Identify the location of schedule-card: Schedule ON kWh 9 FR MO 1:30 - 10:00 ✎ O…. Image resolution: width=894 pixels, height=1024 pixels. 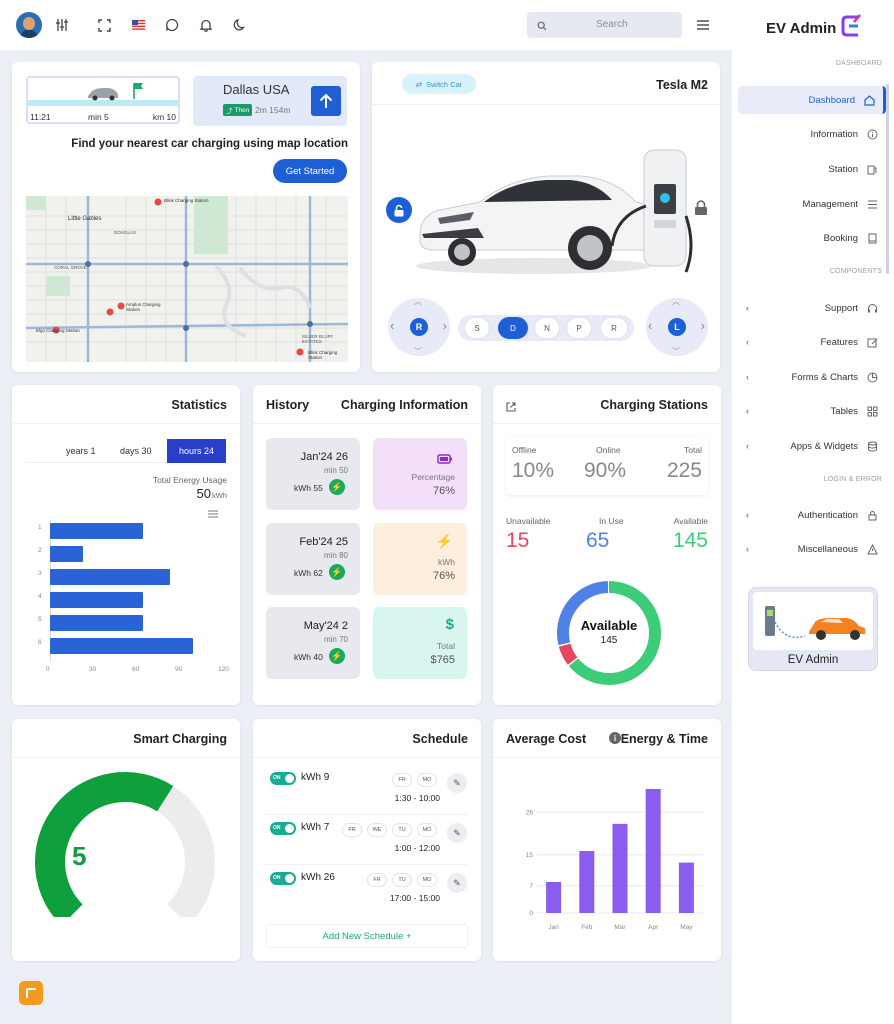
(367, 840).